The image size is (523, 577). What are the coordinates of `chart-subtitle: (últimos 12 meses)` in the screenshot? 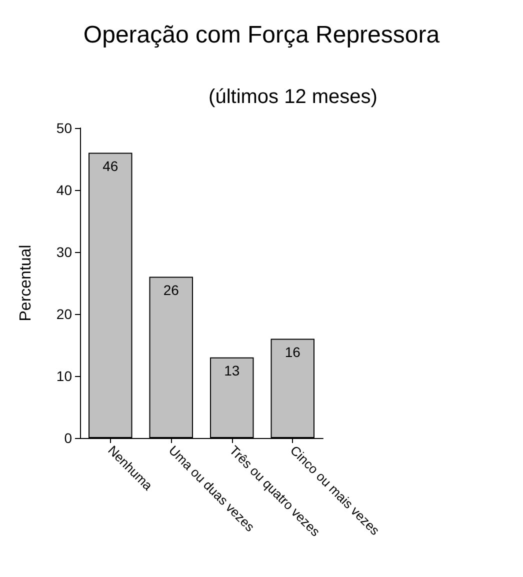 It's located at (293, 97).